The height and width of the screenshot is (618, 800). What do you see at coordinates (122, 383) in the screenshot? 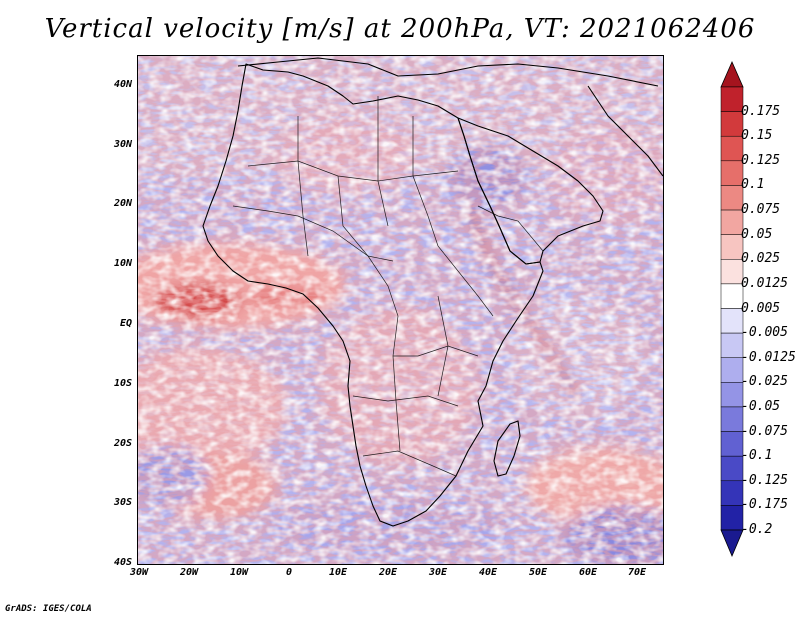
I see `lat-label-10s: 10S` at bounding box center [122, 383].